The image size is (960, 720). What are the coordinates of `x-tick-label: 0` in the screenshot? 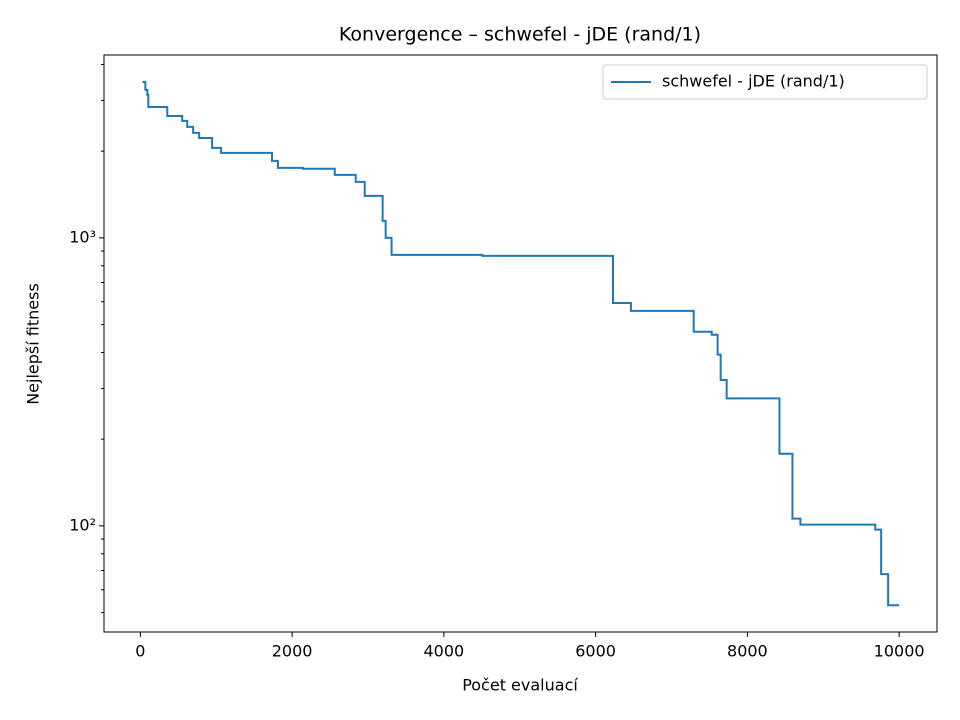 It's located at (140, 651).